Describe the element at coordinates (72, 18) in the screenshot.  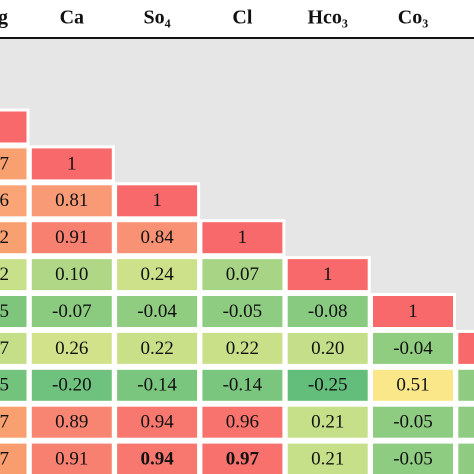
I see `column-header: Ca` at that location.